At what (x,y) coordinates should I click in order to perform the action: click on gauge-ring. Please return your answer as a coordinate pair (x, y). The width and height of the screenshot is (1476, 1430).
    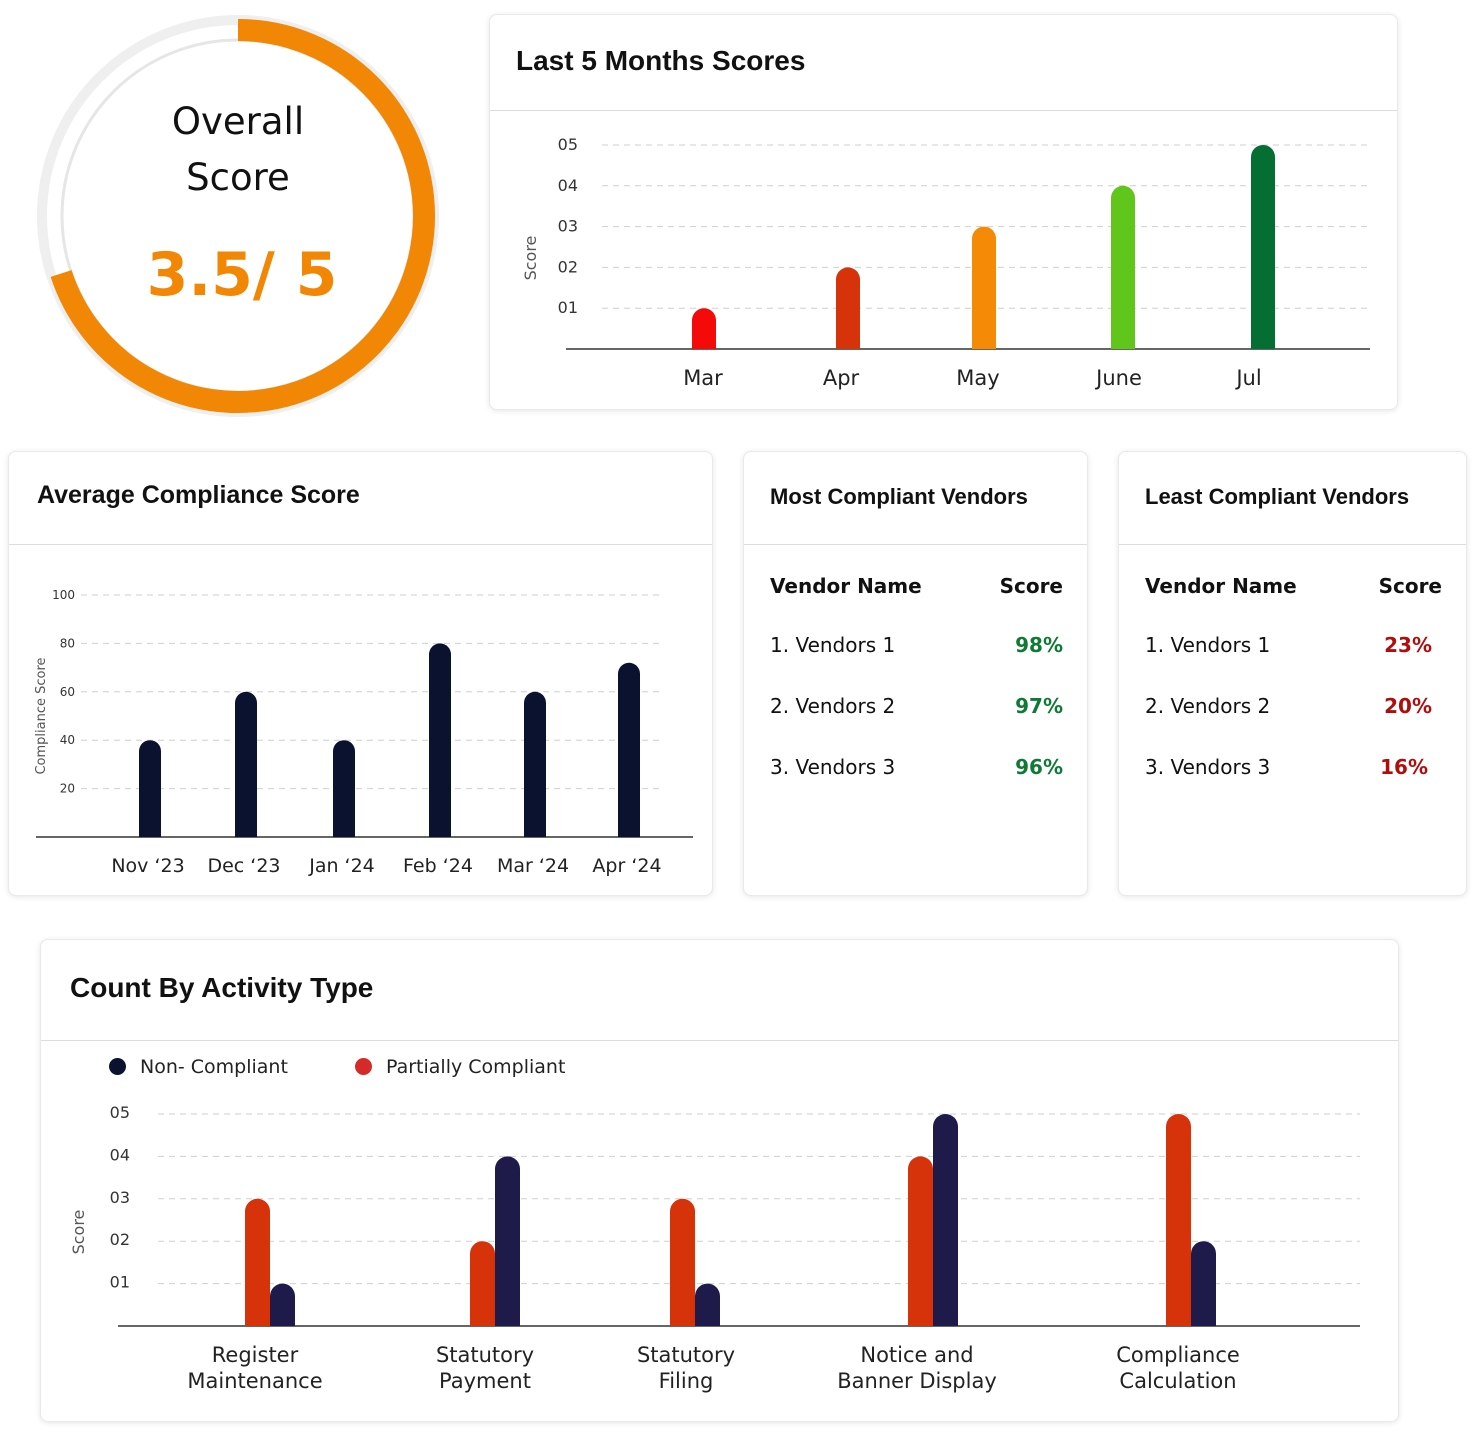
    Looking at the image, I should click on (238, 216).